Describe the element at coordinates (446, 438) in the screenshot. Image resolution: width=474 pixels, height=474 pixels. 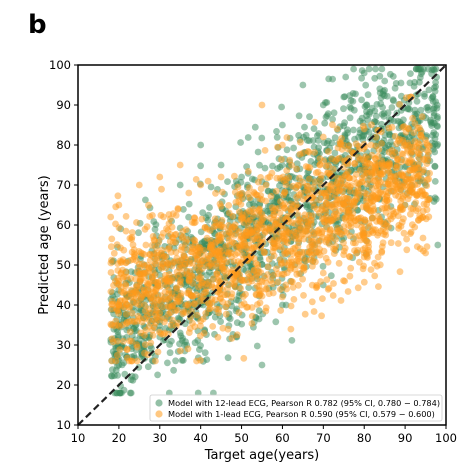
I see `x-tick-label: 100` at that location.